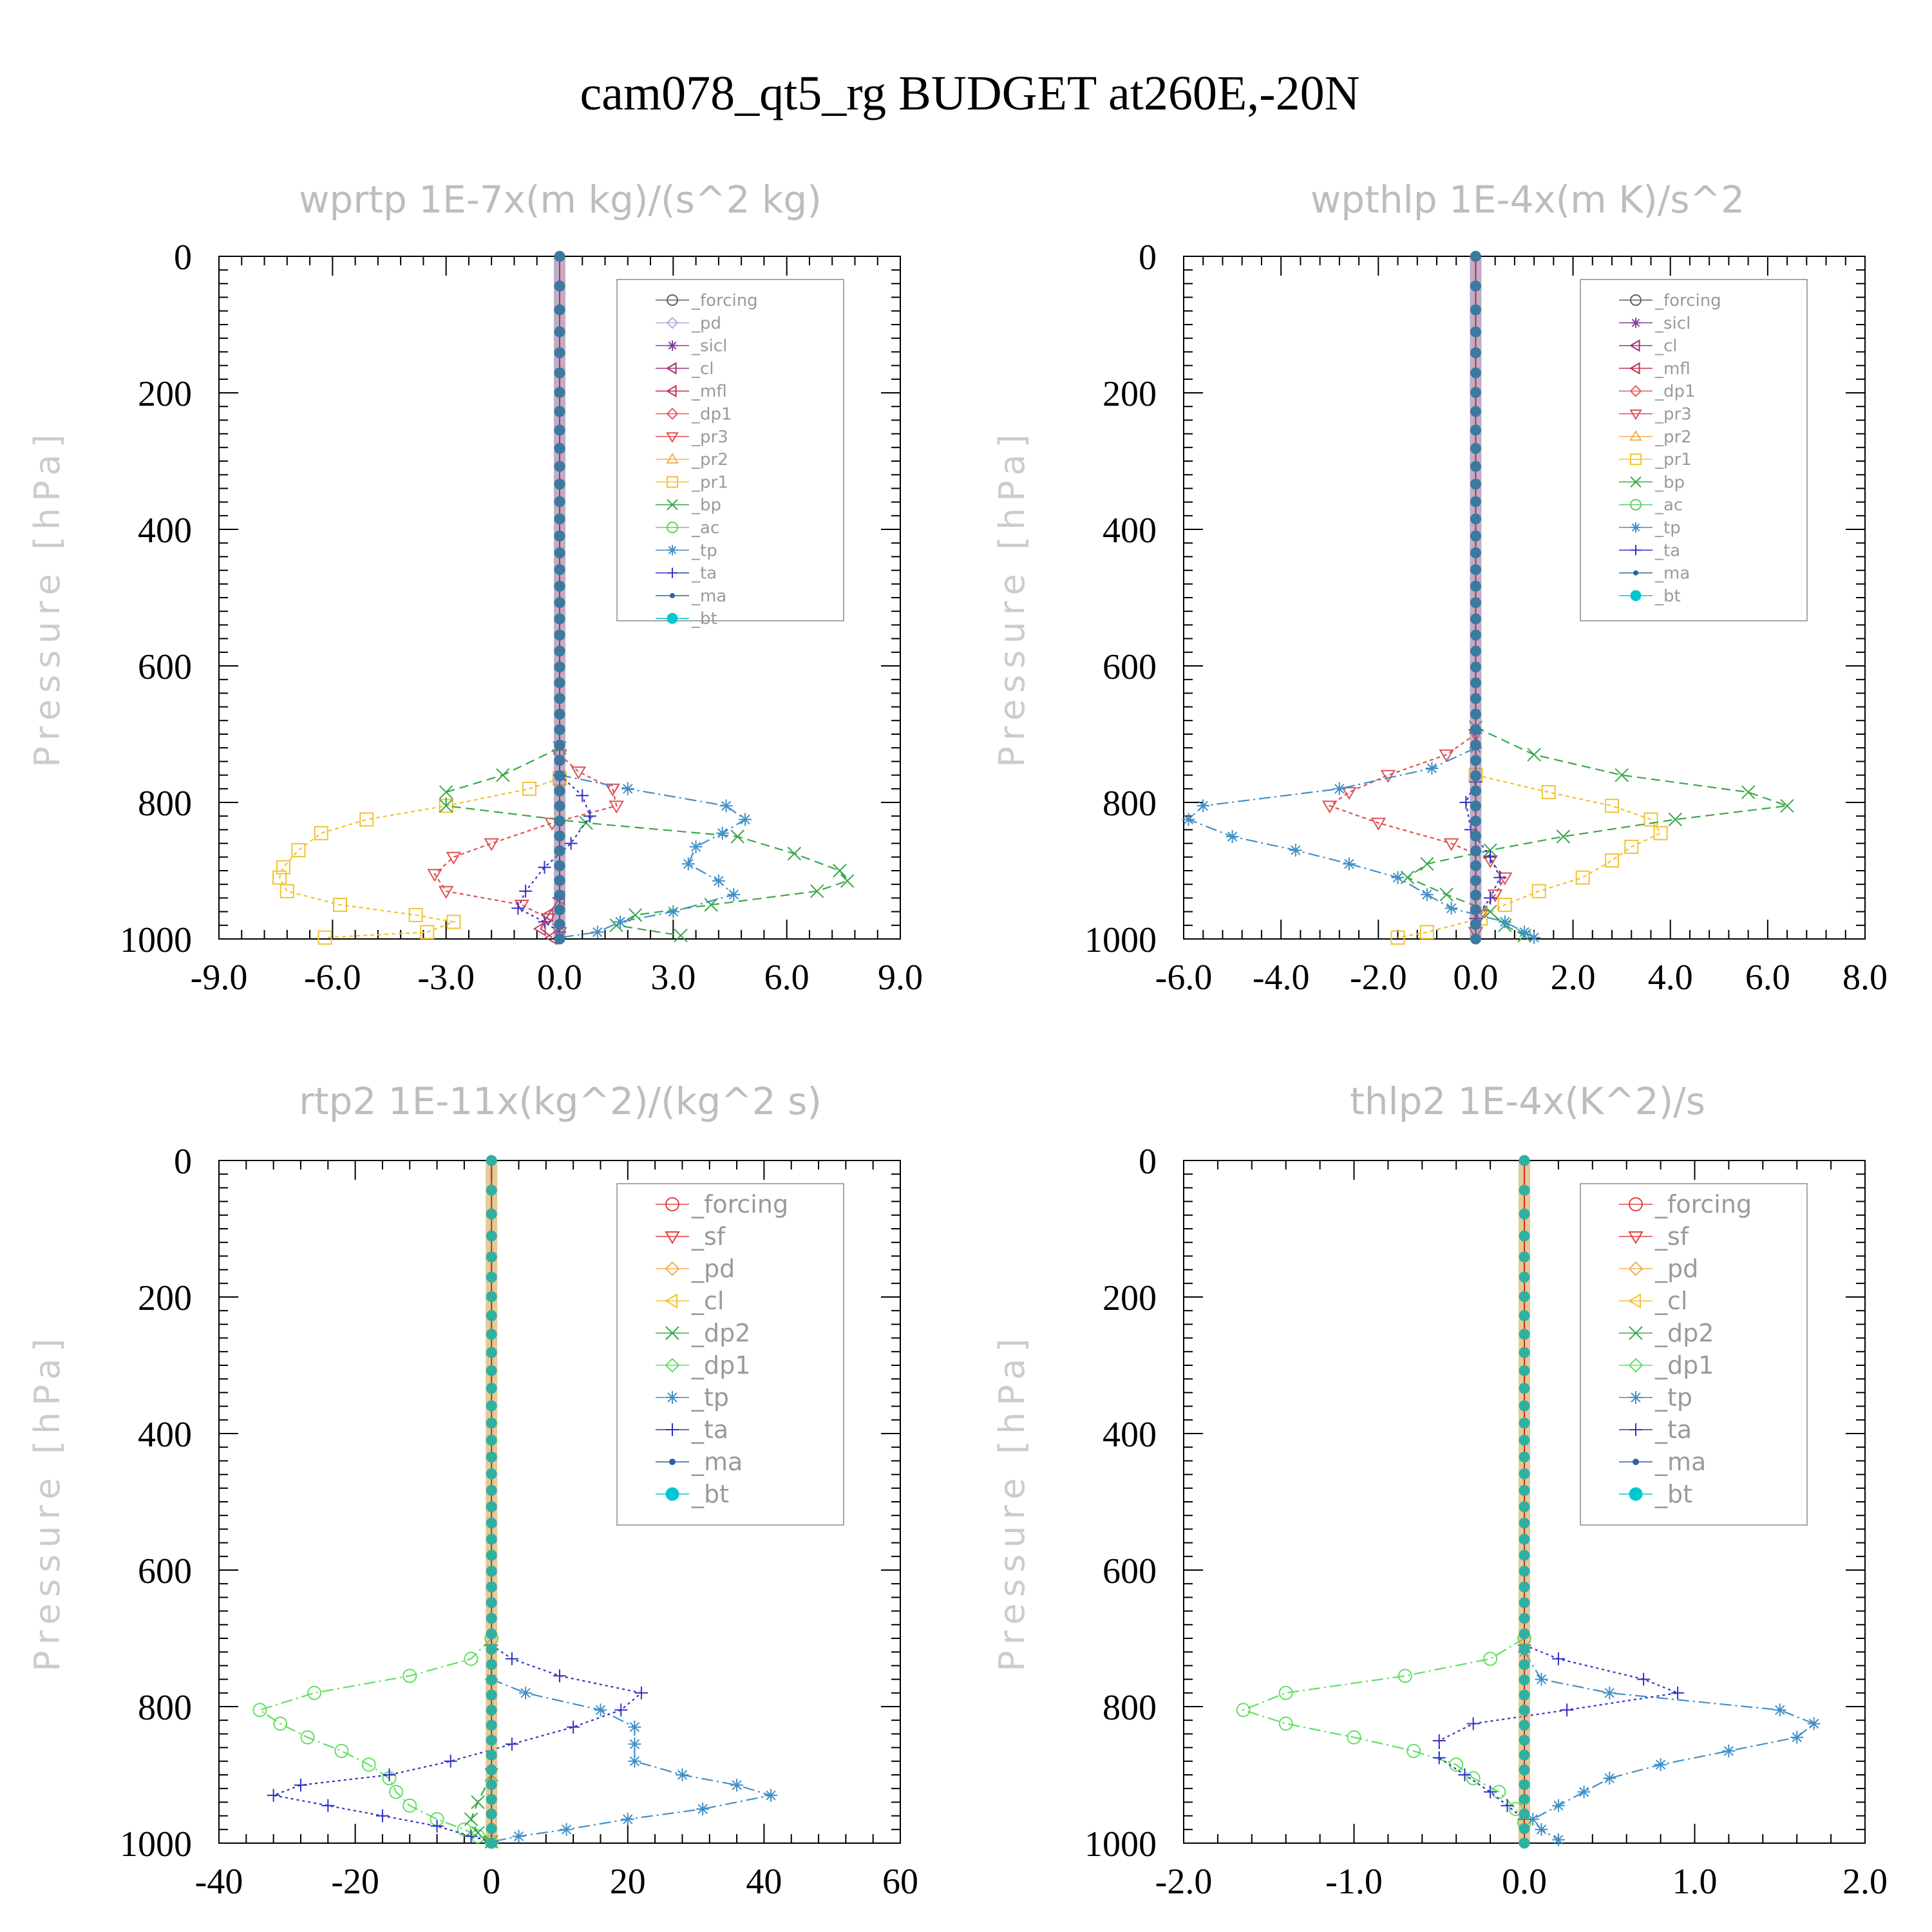  What do you see at coordinates (703, 1365) in the screenshot?
I see `legend-item: _dp1` at bounding box center [703, 1365].